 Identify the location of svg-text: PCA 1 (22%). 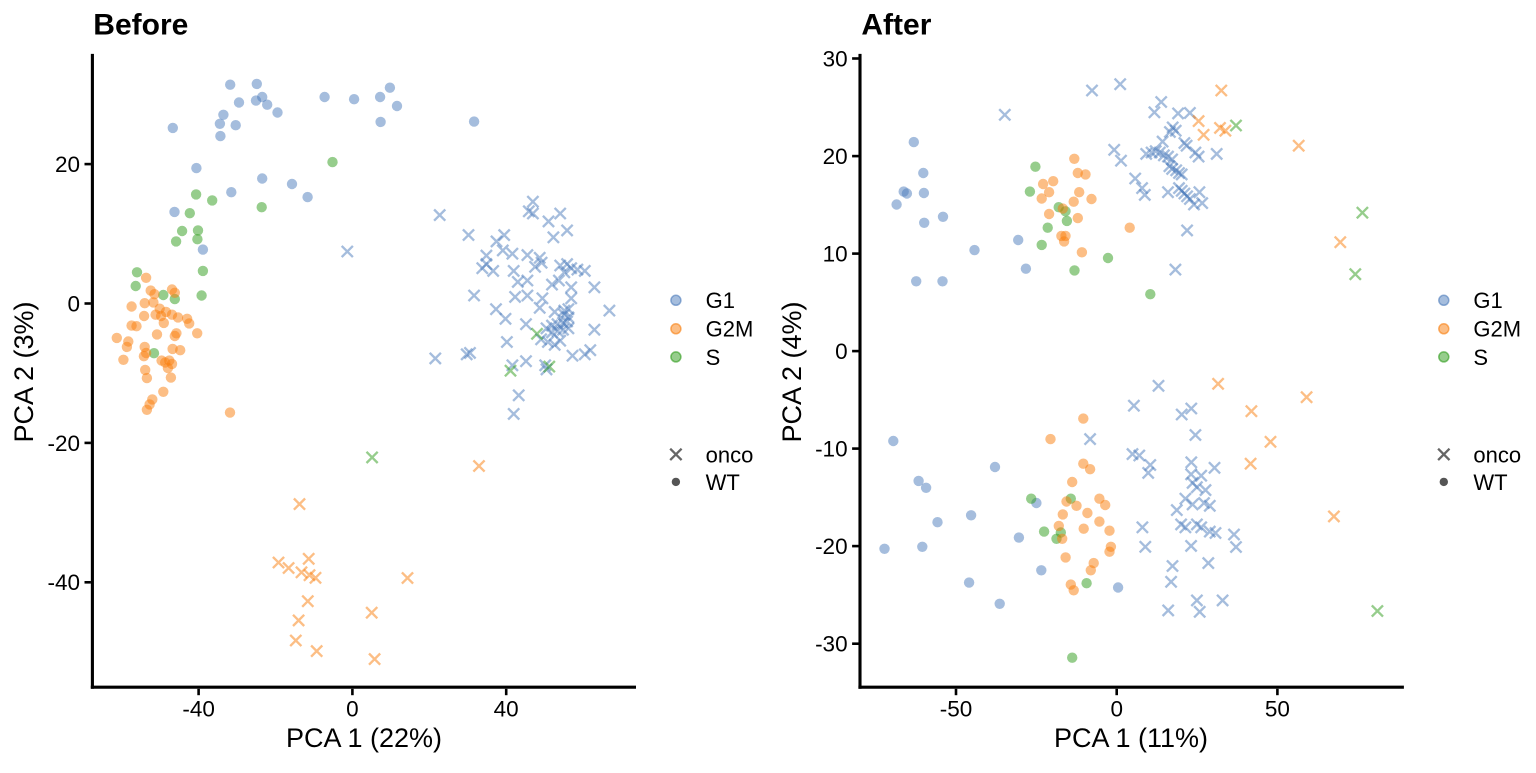
(364, 738).